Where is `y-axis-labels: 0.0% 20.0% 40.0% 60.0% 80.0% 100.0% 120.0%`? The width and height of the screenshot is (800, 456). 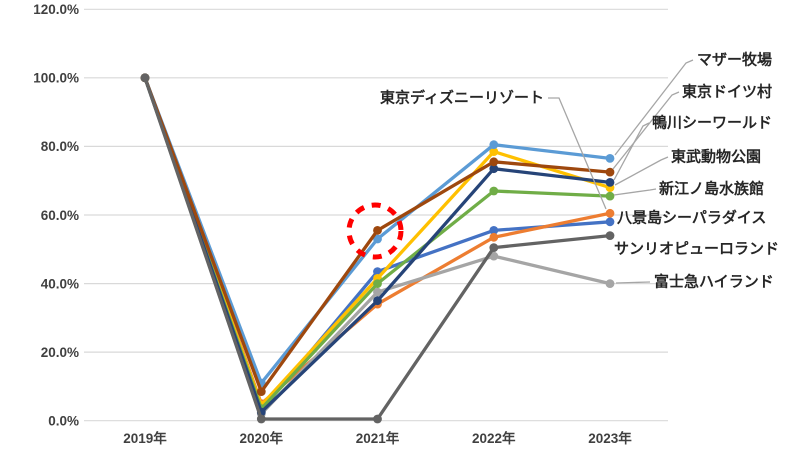 y-axis-labels: 0.0% 20.0% 40.0% 60.0% 80.0% 100.0% 120.0% is located at coordinates (56, 215).